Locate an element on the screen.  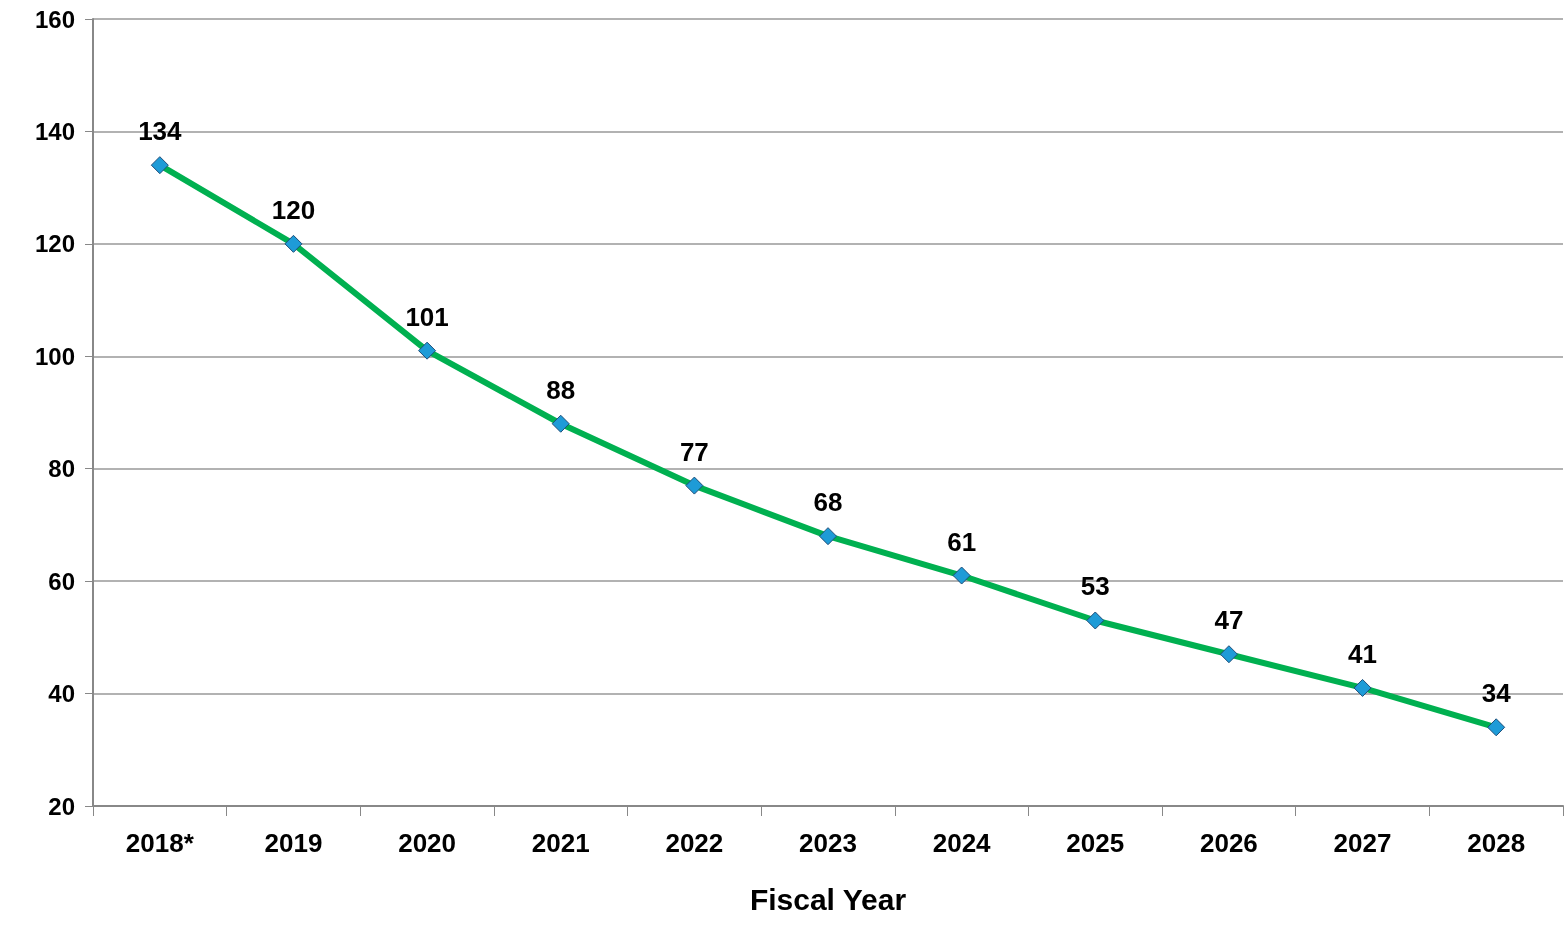
data-label: 68 is located at coordinates (828, 502).